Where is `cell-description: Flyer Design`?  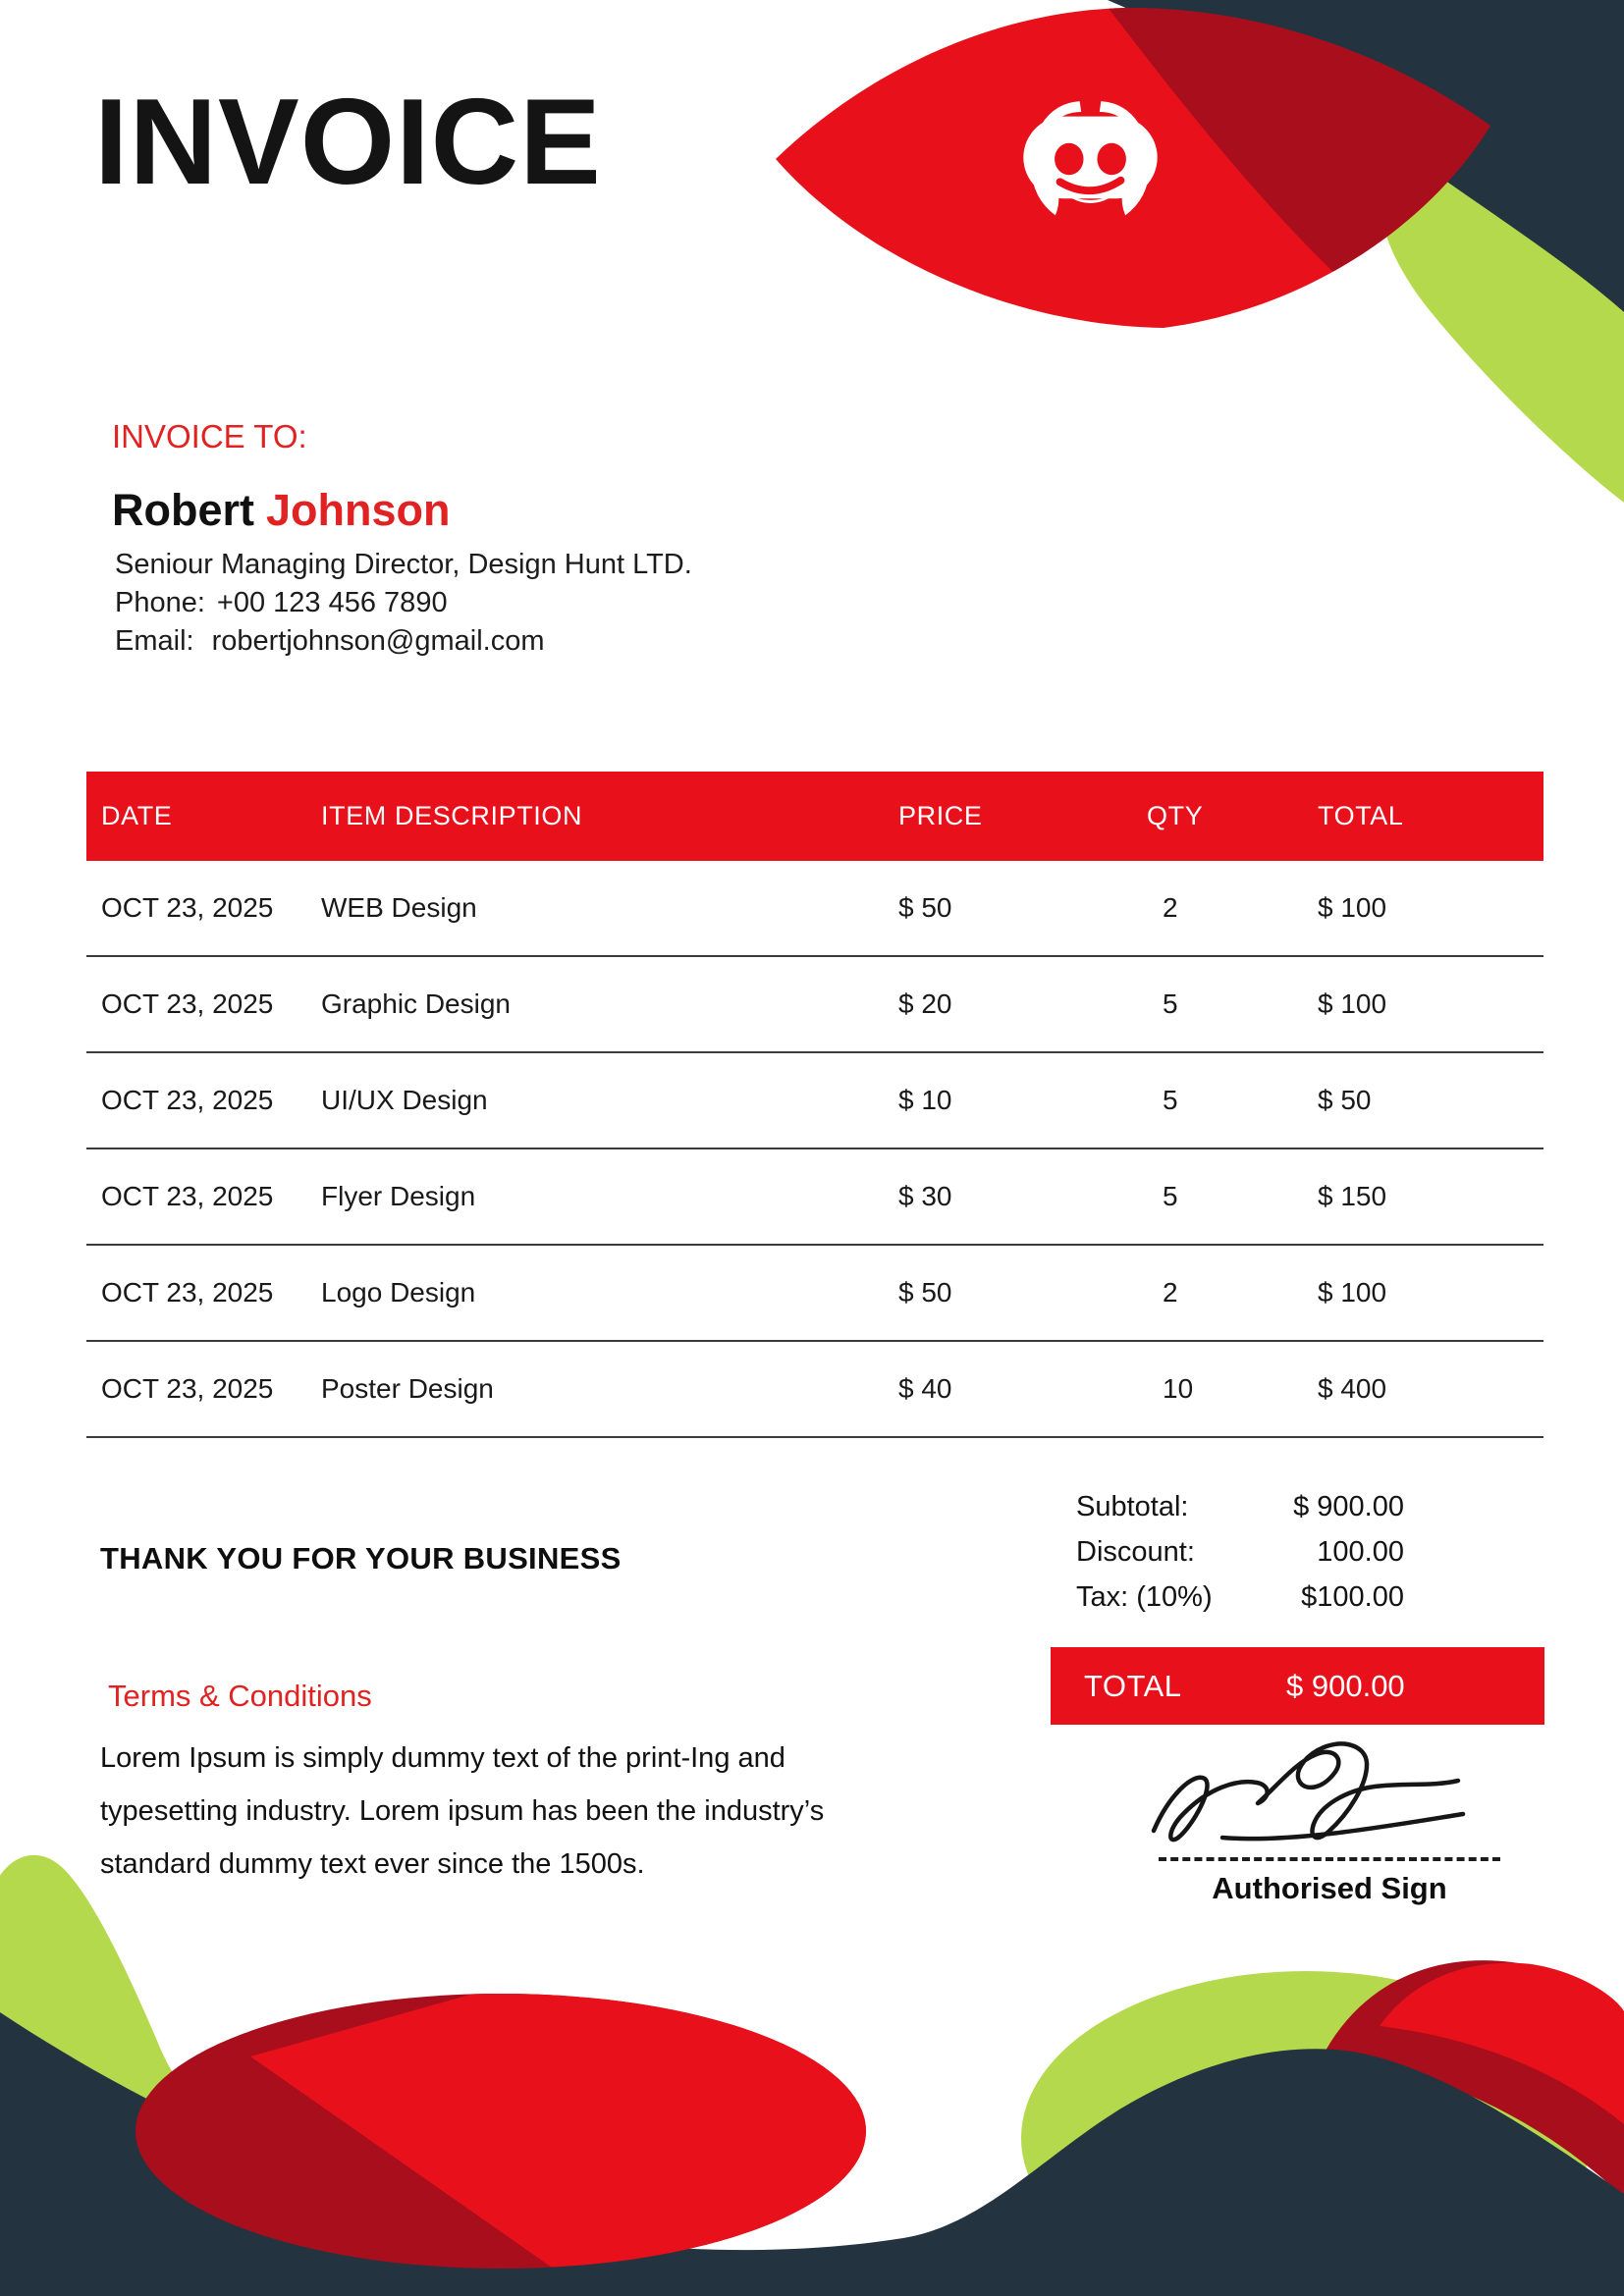 cell-description: Flyer Design is located at coordinates (398, 1196).